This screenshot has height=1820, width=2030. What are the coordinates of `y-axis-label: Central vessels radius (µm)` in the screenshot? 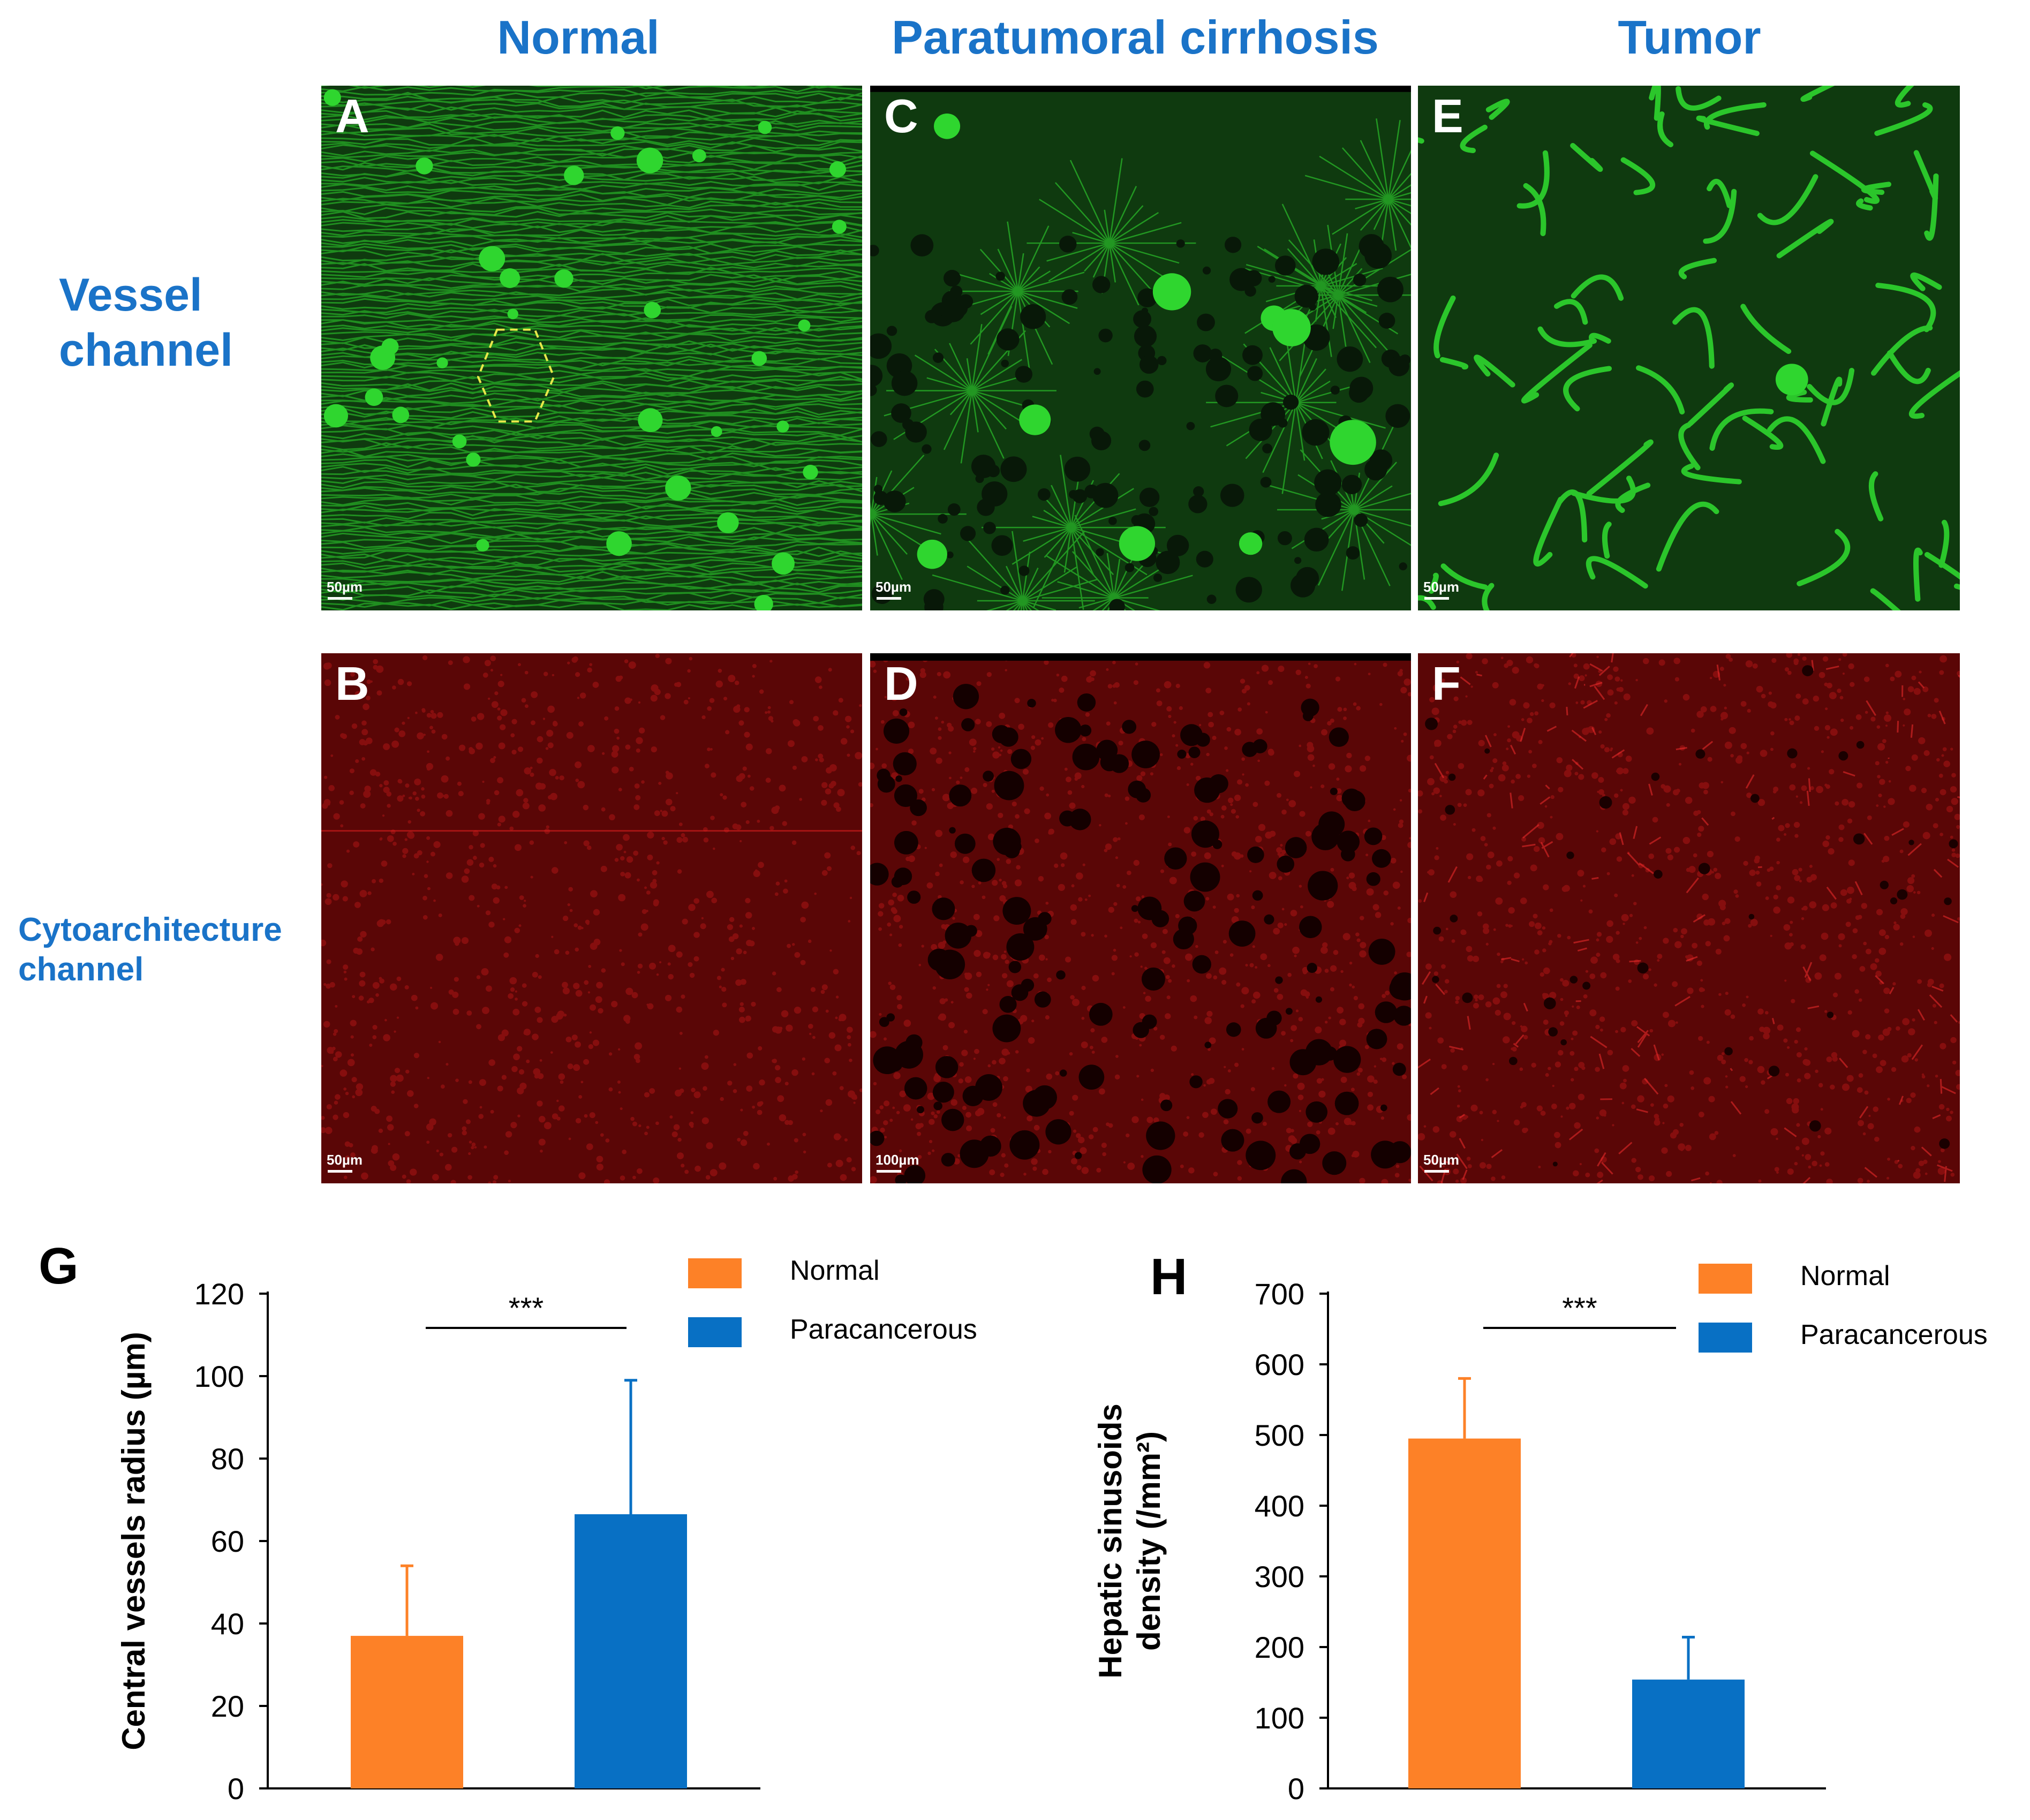 It's located at (134, 1541).